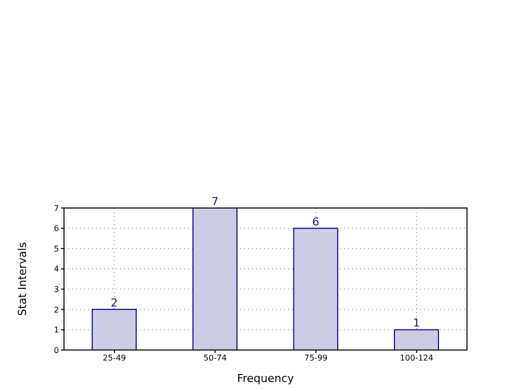 This screenshot has width=520, height=390. What do you see at coordinates (416, 323) in the screenshot?
I see `data-label: 1` at bounding box center [416, 323].